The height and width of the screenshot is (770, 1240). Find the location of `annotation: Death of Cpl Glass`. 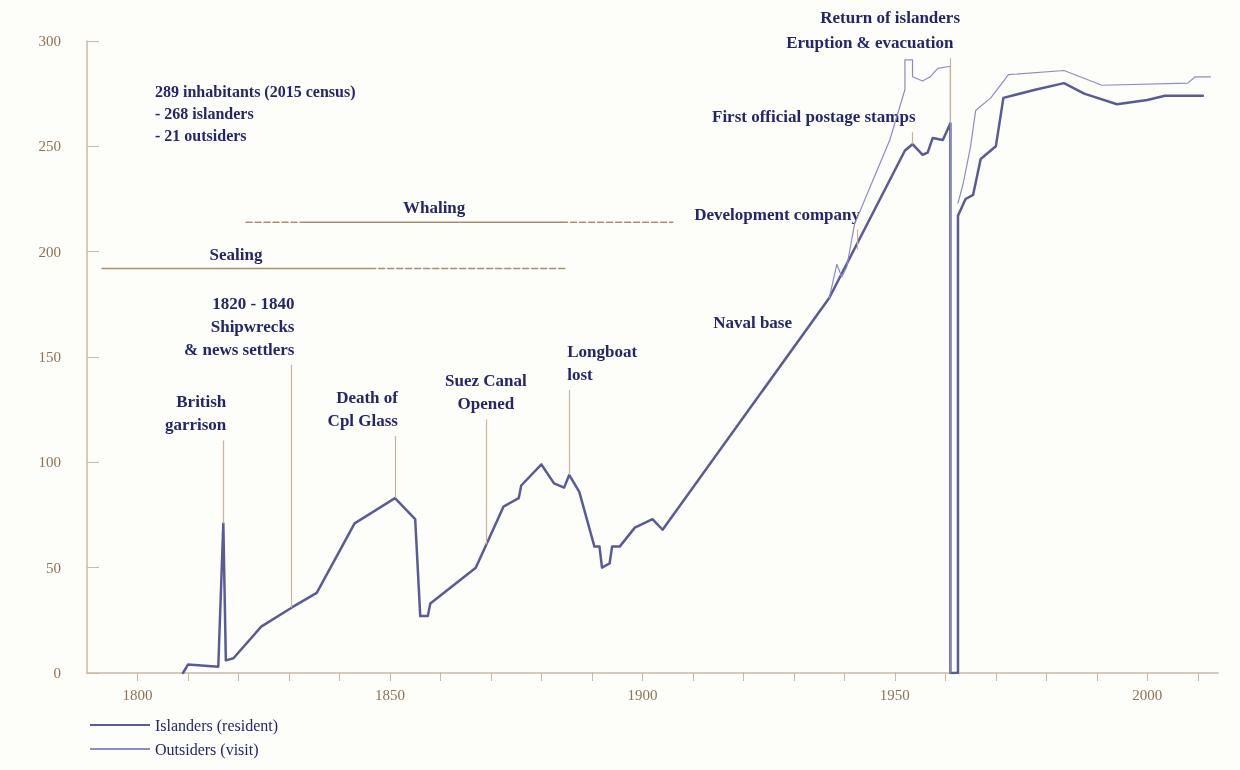

annotation: Death of Cpl Glass is located at coordinates (363, 409).